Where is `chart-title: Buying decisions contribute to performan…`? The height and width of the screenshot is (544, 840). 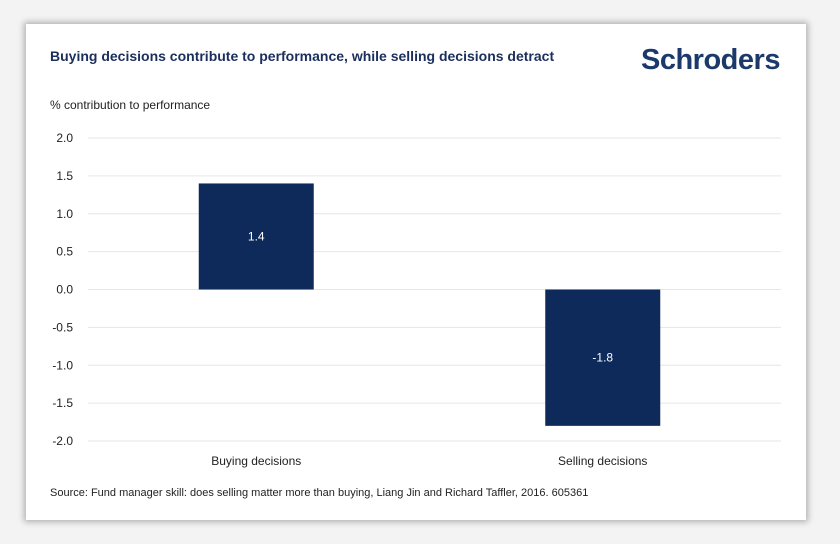
chart-title: Buying decisions contribute to performan… is located at coordinates (302, 56).